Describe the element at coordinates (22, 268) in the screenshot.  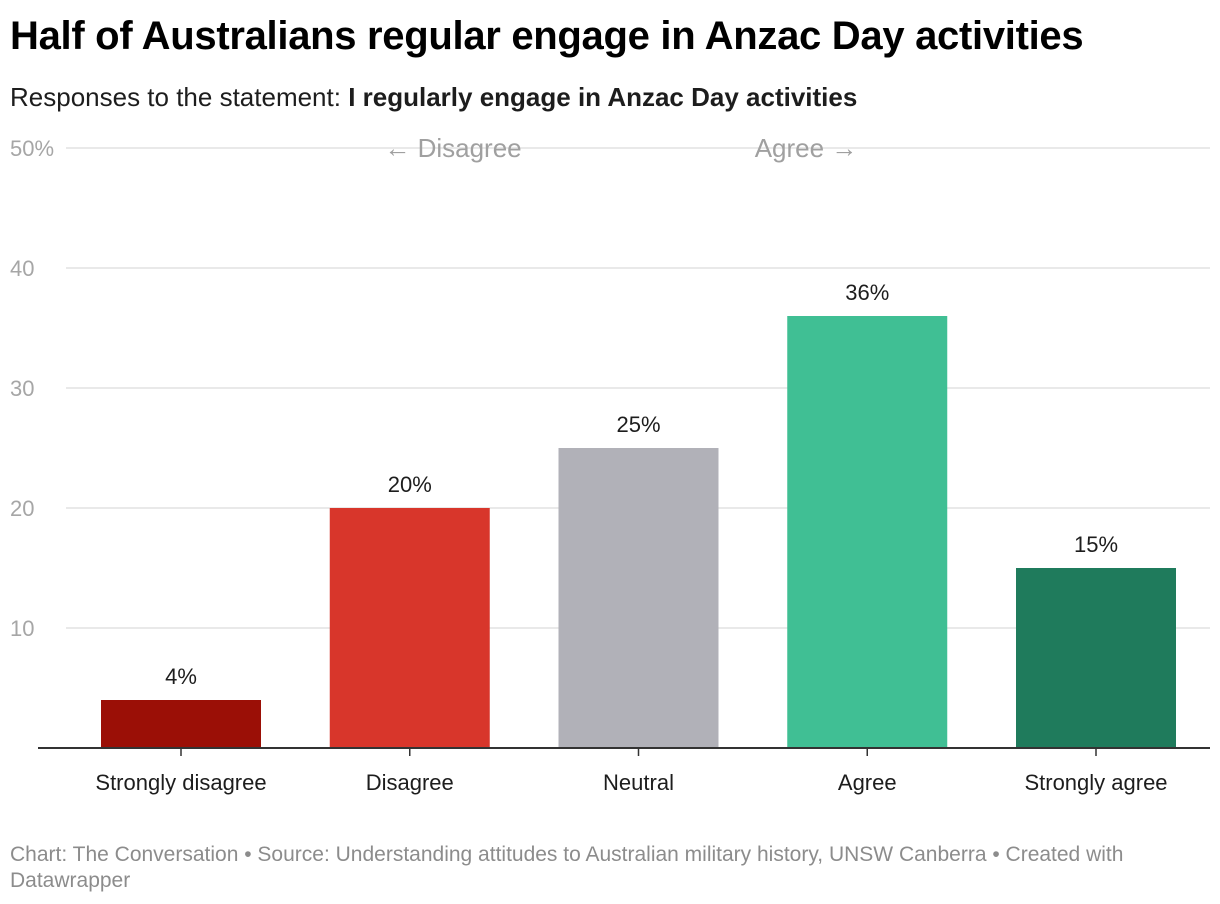
I see `y-tick-label: 40` at that location.